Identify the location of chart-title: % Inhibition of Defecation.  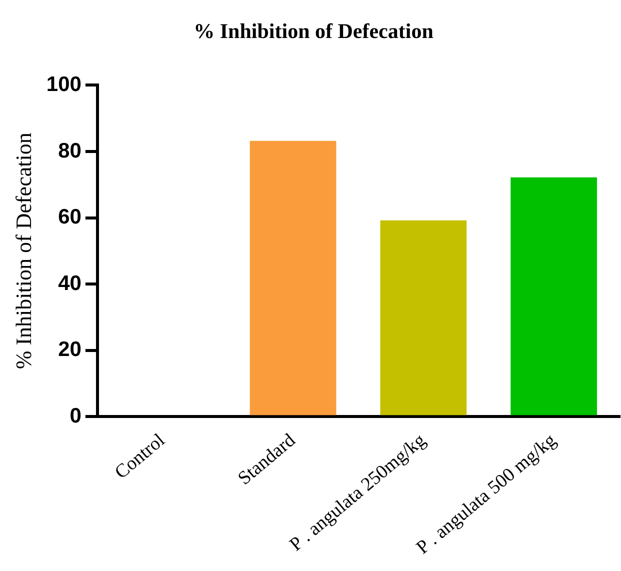
(314, 31).